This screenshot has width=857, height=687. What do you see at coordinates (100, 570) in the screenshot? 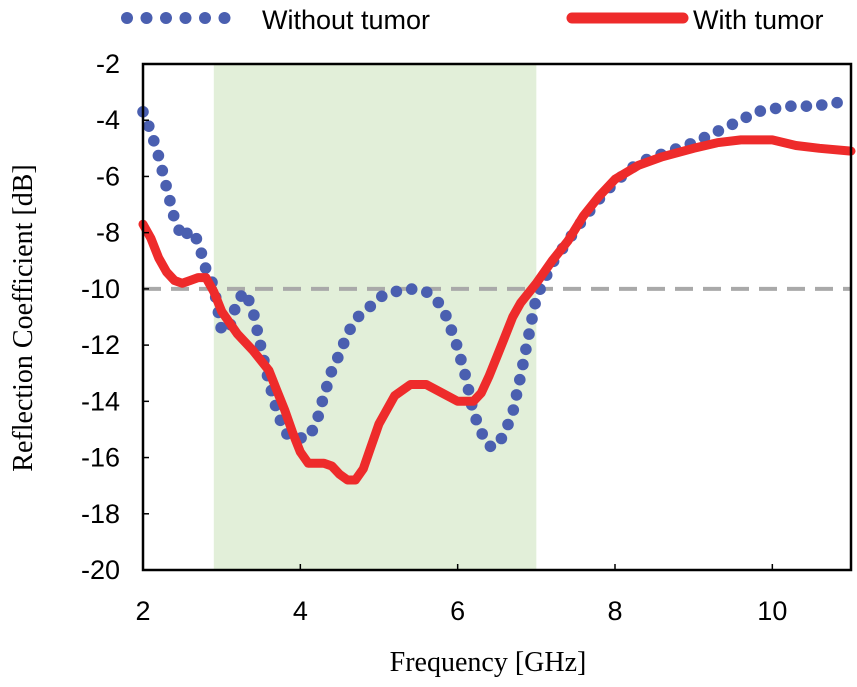
I see `y-tick-label: -20` at bounding box center [100, 570].